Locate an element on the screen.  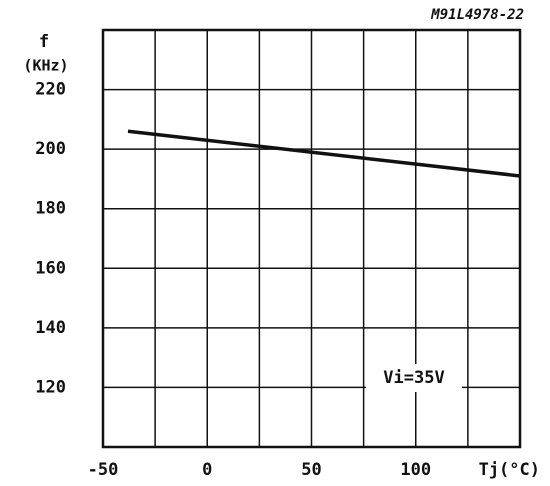
y-tick-label: 140 is located at coordinates (50, 328).